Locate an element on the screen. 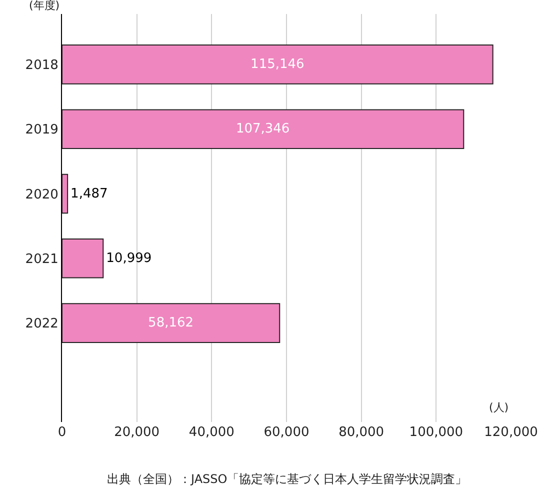 This screenshot has width=550, height=494. data-label: 115,146 is located at coordinates (277, 64).